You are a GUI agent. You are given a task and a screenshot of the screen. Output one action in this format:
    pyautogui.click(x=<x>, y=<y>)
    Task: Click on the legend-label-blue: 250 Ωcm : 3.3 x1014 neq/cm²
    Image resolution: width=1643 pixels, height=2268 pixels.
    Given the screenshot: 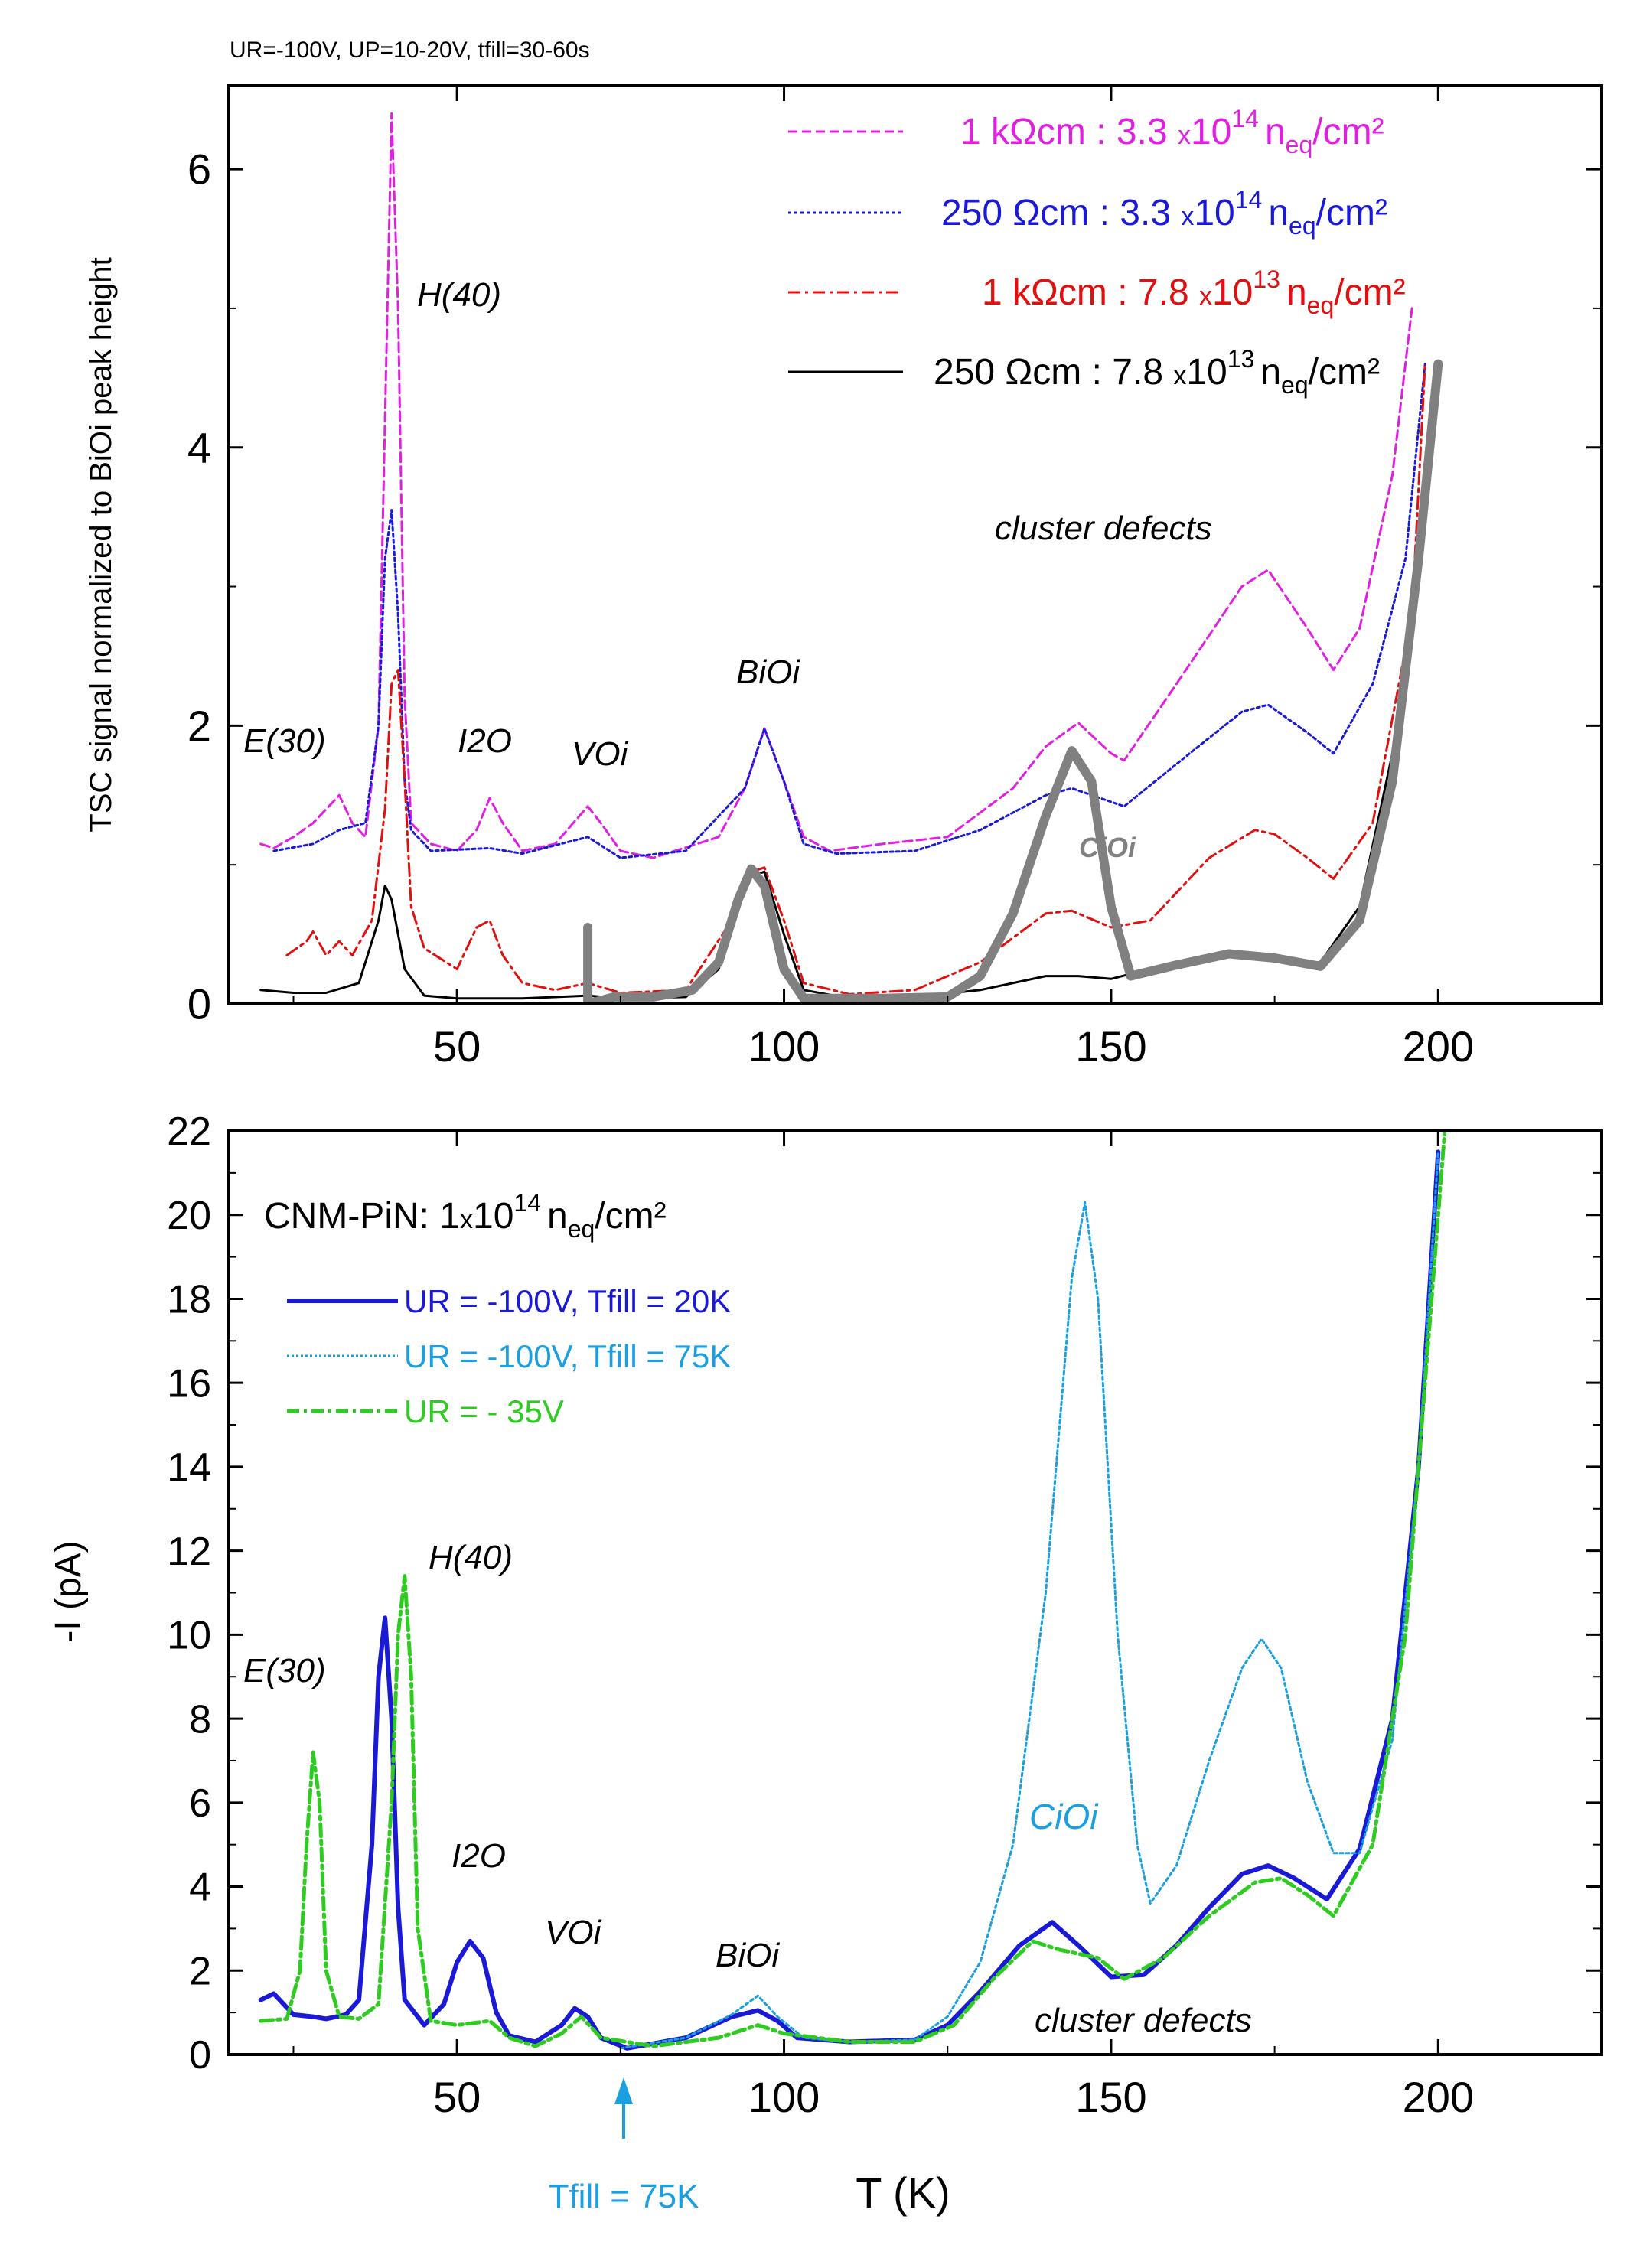 What is the action you would take?
    pyautogui.click(x=1164, y=213)
    